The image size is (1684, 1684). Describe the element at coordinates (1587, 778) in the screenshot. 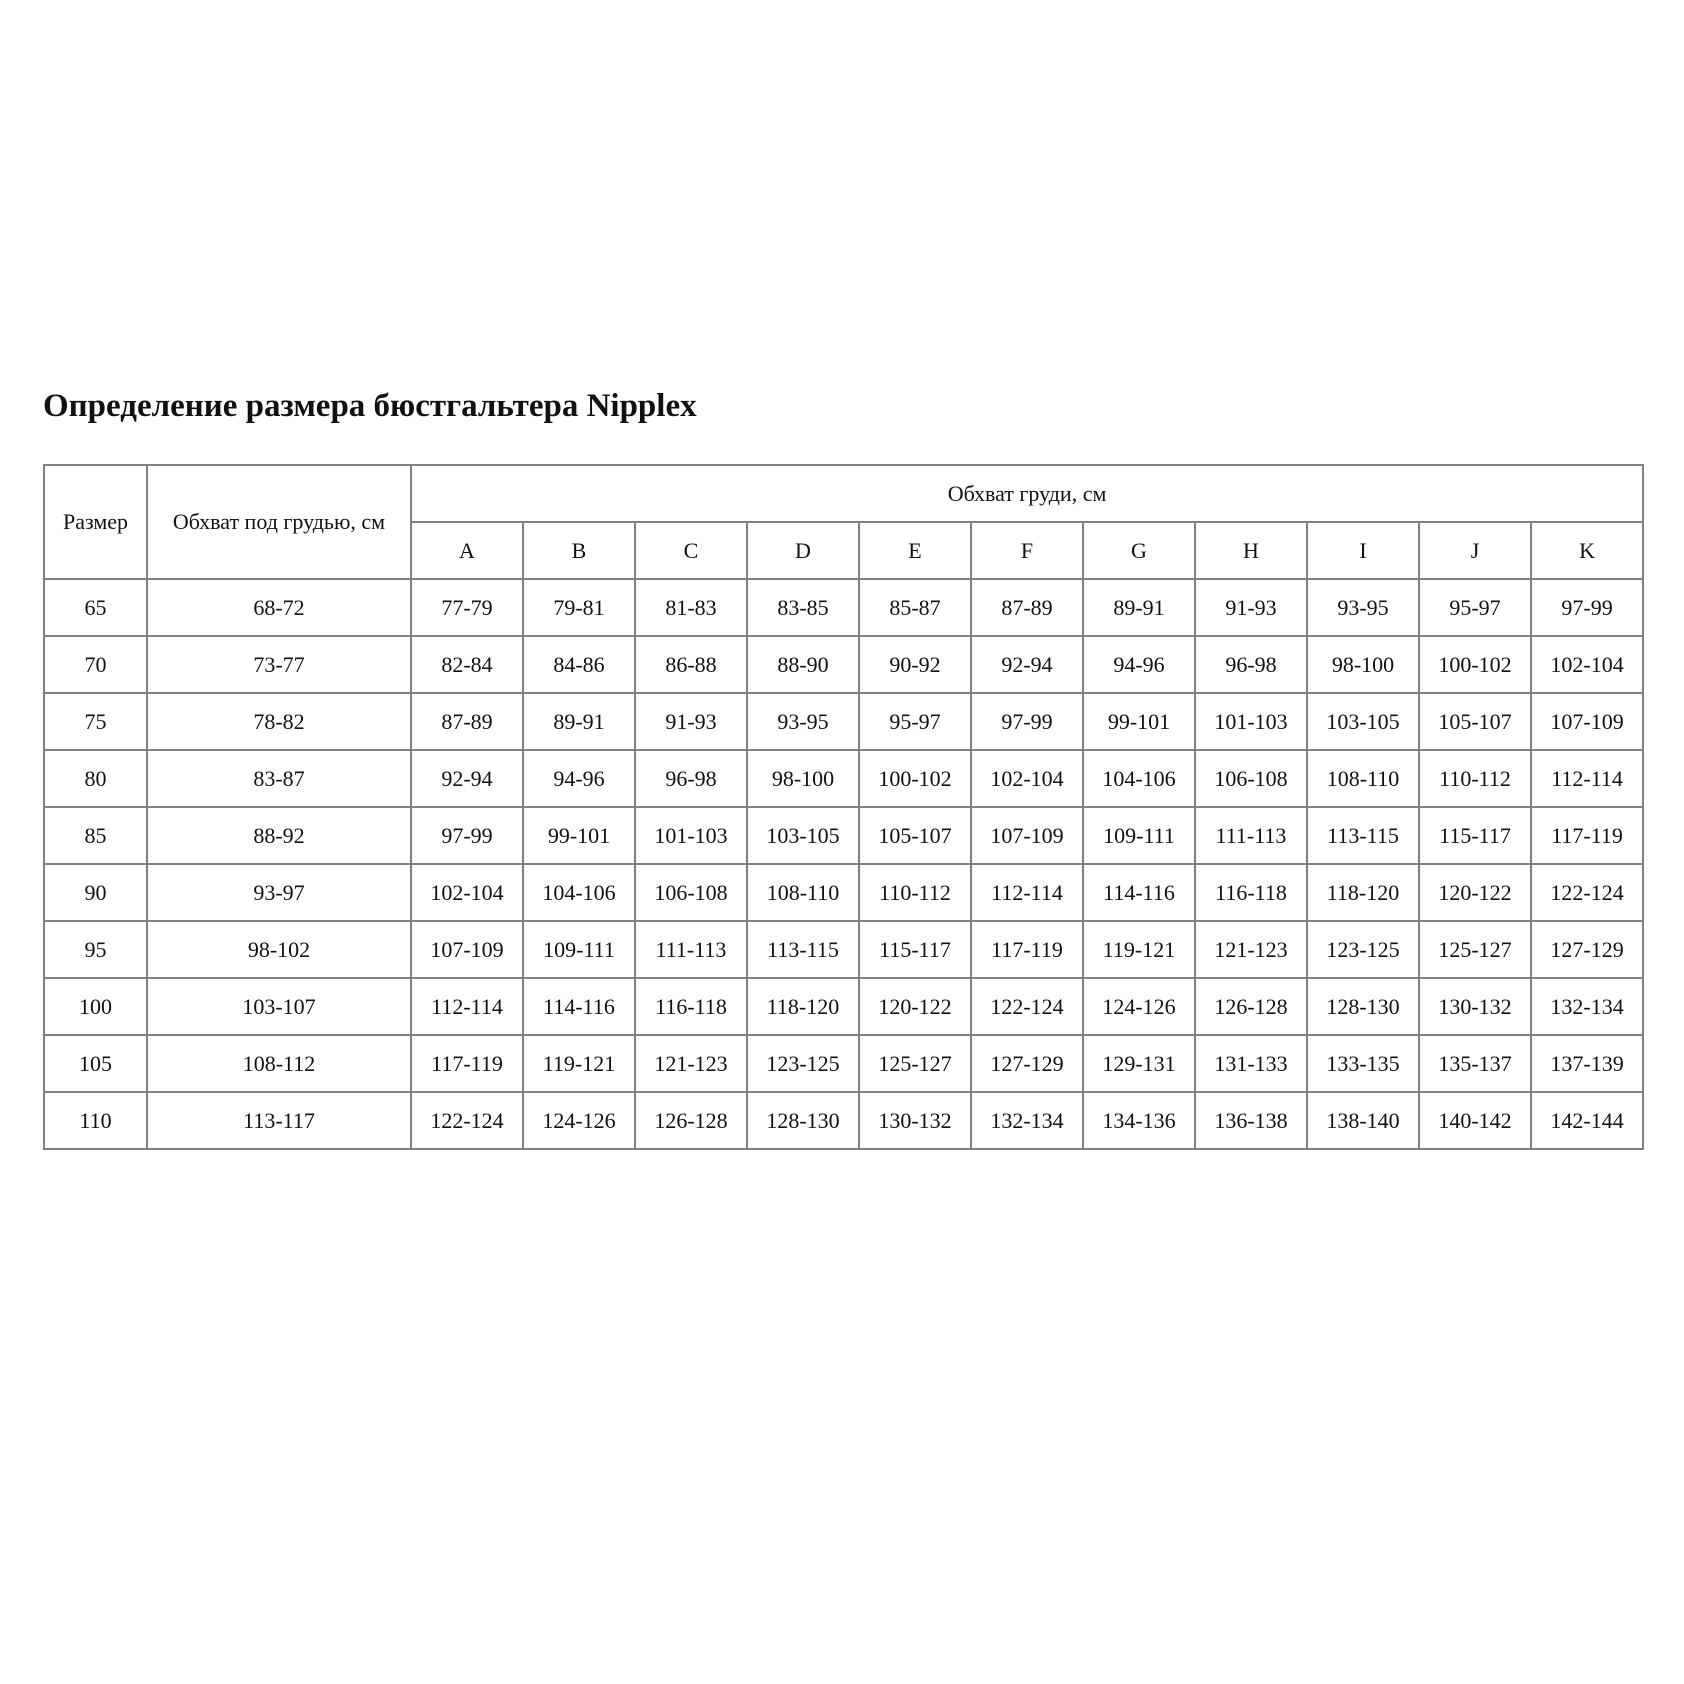

I see `bust-cell: 112-114` at that location.